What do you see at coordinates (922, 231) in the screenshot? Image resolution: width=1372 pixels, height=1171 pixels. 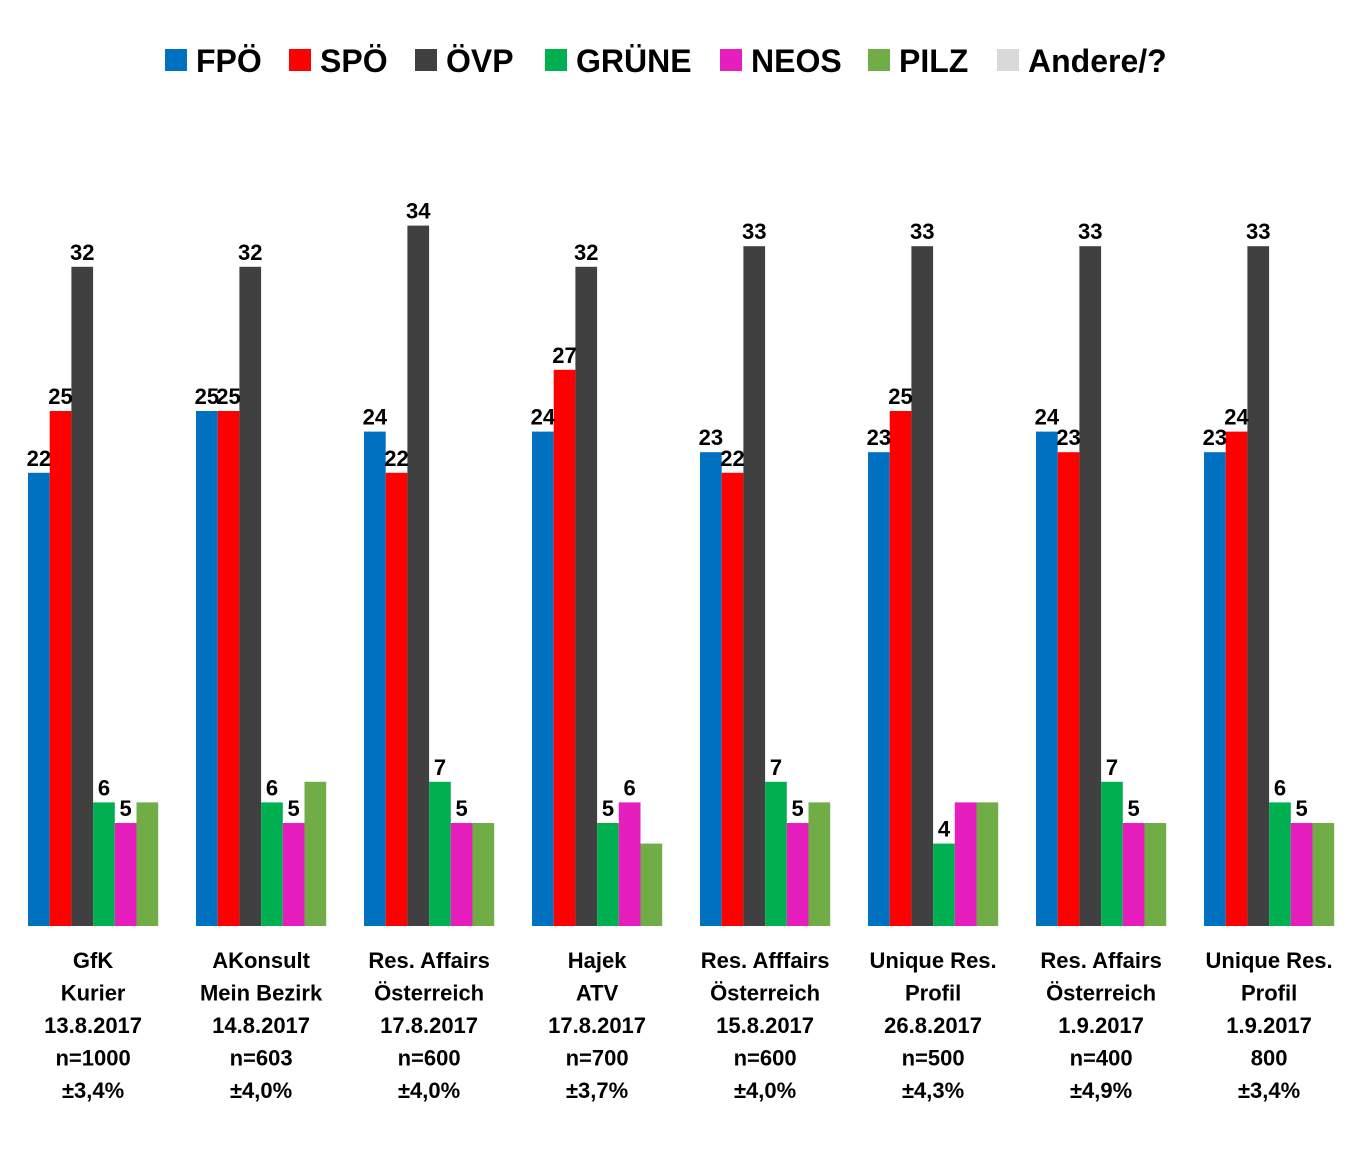 I see `value-label-oevp-6: 33` at bounding box center [922, 231].